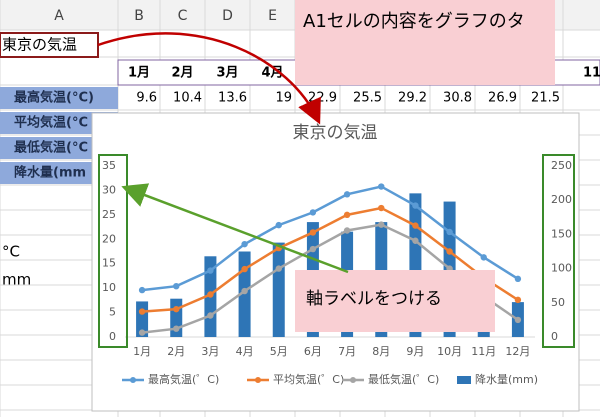 This screenshot has height=417, width=600. Describe the element at coordinates (322, 98) in the screenshot. I see `value-cell: 22.9` at that location.